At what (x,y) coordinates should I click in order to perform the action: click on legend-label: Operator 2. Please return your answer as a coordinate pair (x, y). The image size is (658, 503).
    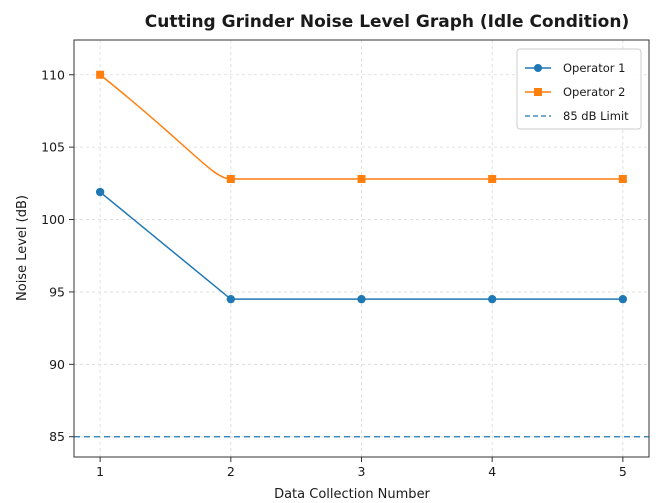
    Looking at the image, I should click on (594, 92).